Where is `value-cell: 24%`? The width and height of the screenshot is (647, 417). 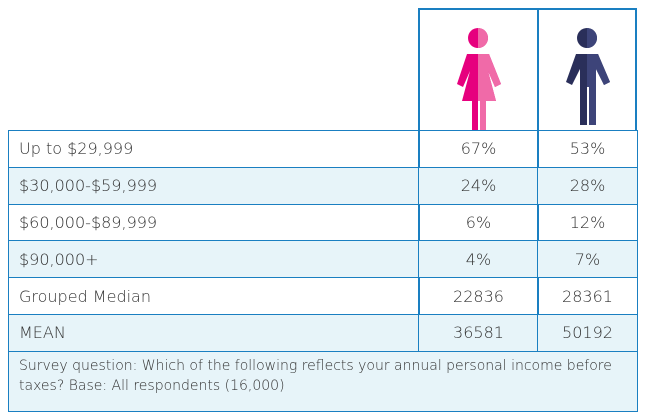
value-cell: 24% is located at coordinates (478, 185).